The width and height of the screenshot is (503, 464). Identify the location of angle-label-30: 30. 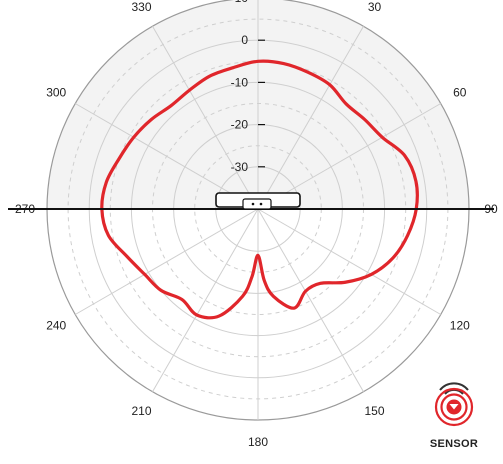
(375, 7).